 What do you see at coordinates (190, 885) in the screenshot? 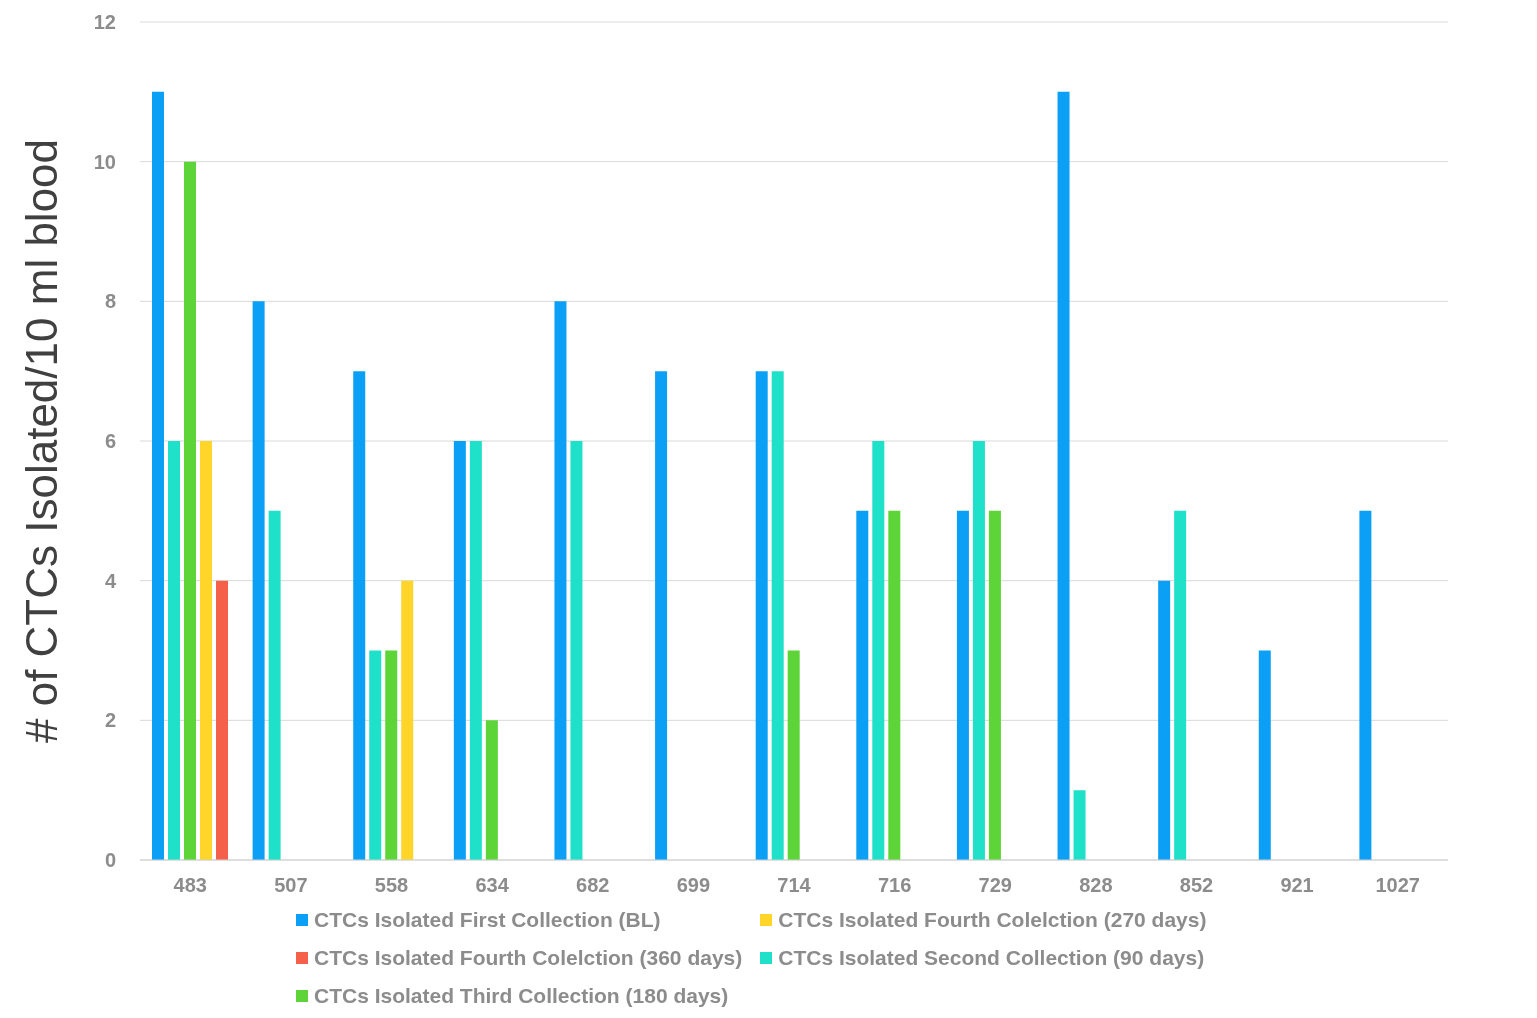
I see `x-tick-label: 483` at bounding box center [190, 885].